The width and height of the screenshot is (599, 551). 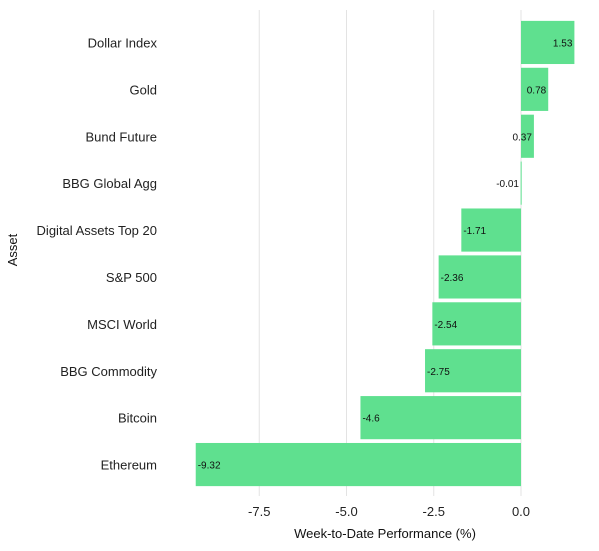 What do you see at coordinates (109, 183) in the screenshot?
I see `category-label-3: BBG Global Agg` at bounding box center [109, 183].